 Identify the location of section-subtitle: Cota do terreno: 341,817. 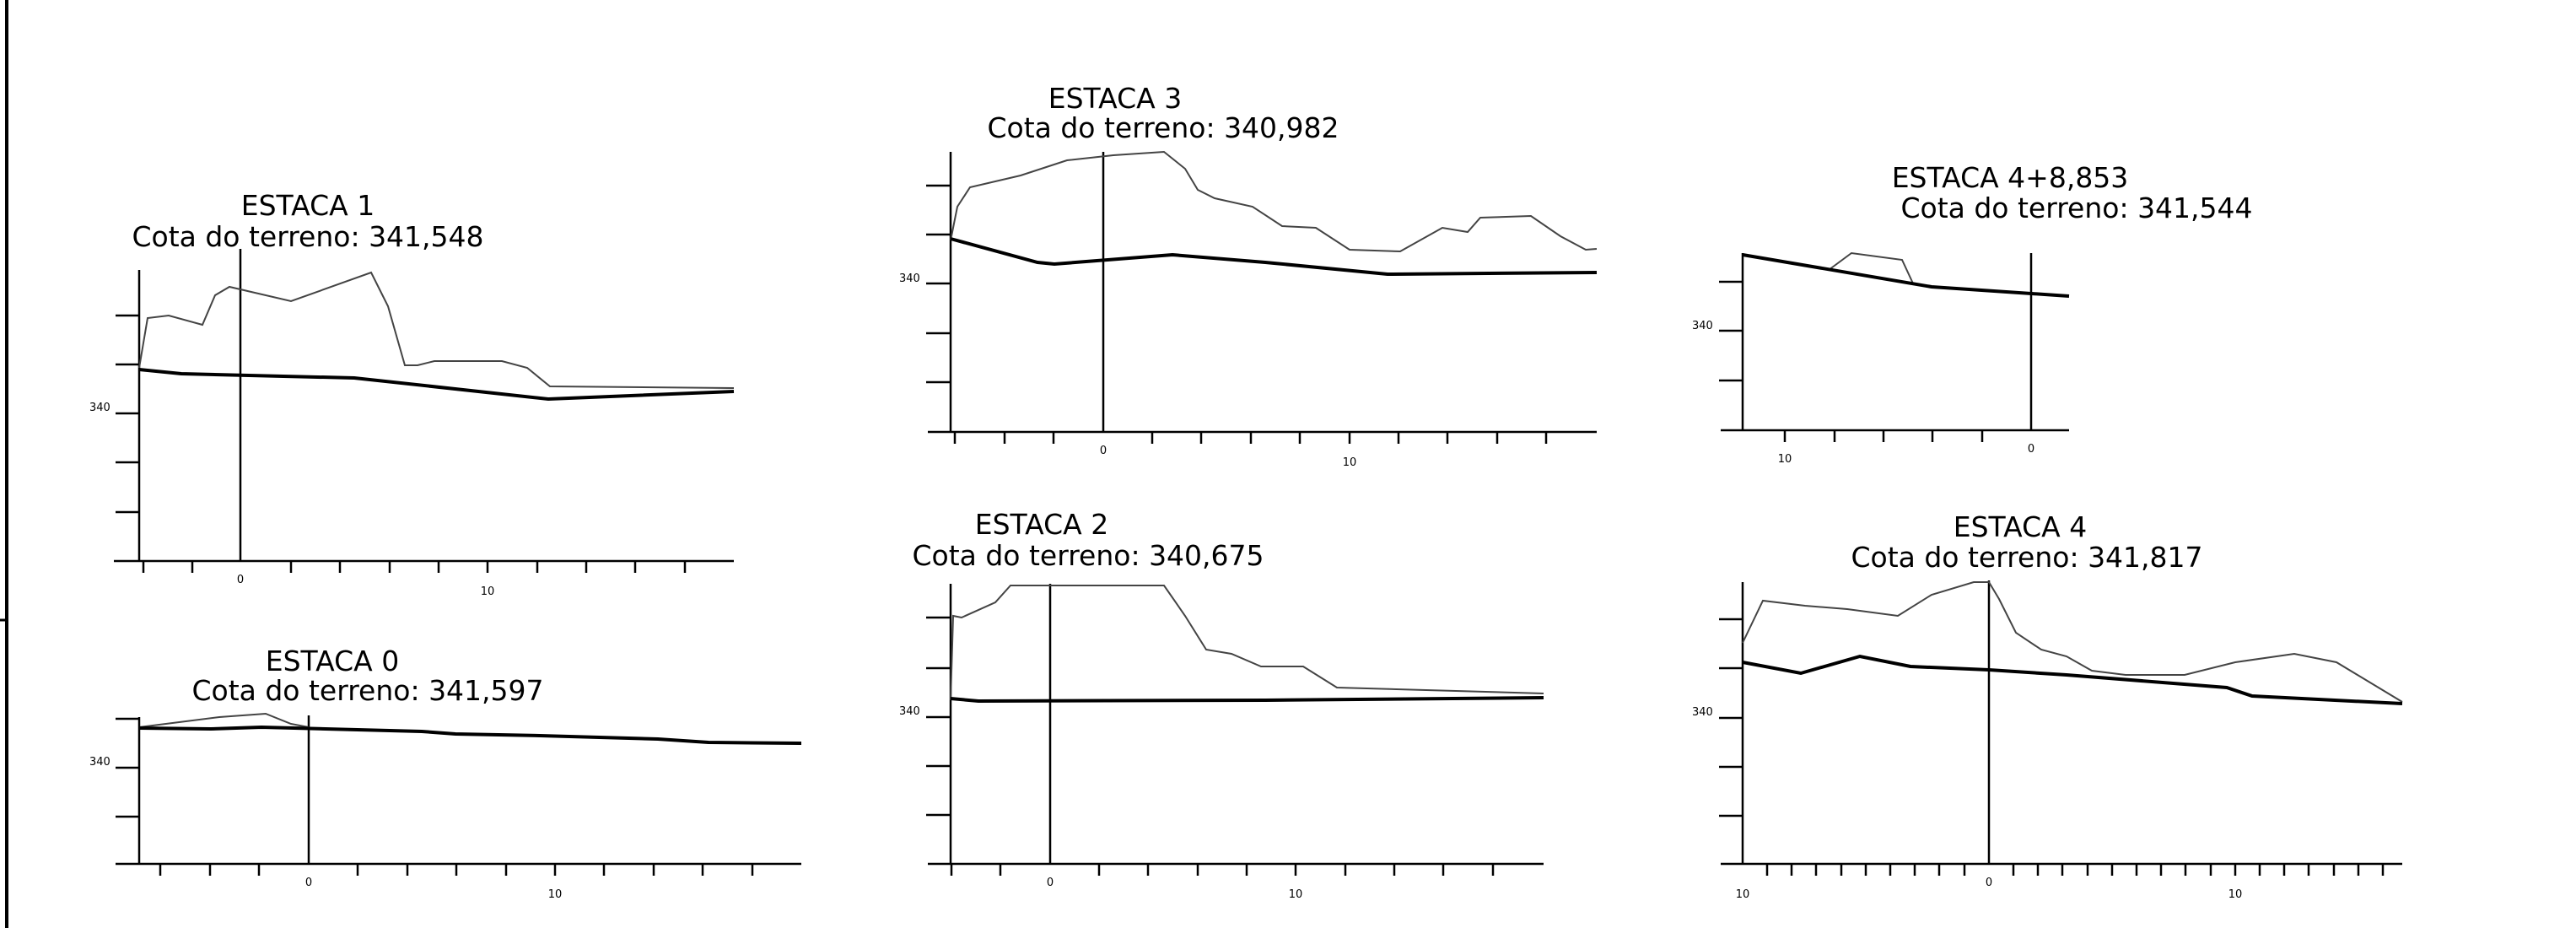
(2026, 557).